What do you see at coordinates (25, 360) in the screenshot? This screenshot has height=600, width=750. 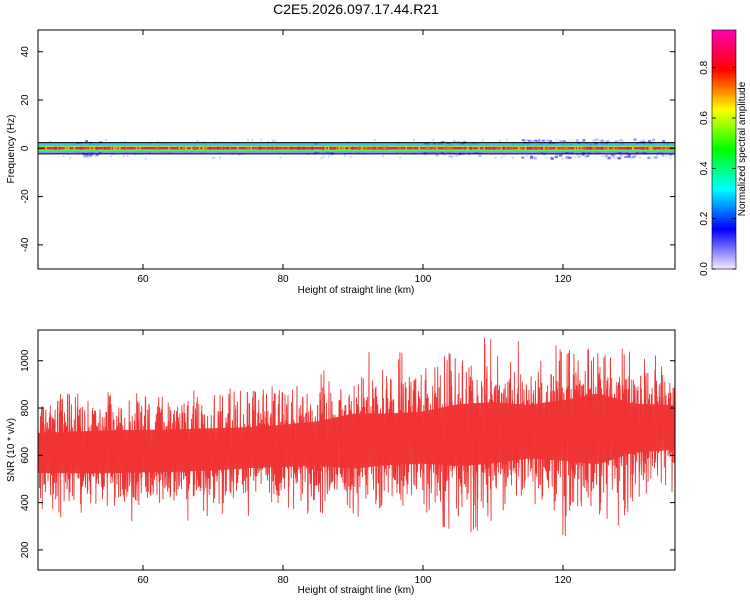 I see `snr-y-tick-label: 1000` at bounding box center [25, 360].